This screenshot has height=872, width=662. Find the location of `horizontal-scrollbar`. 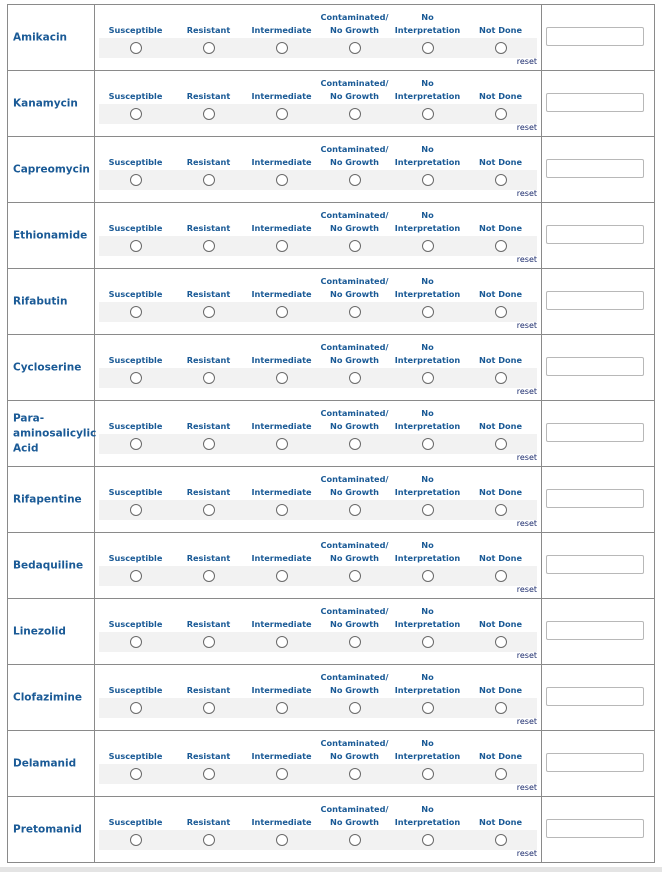

horizontal-scrollbar is located at coordinates (331, 869).